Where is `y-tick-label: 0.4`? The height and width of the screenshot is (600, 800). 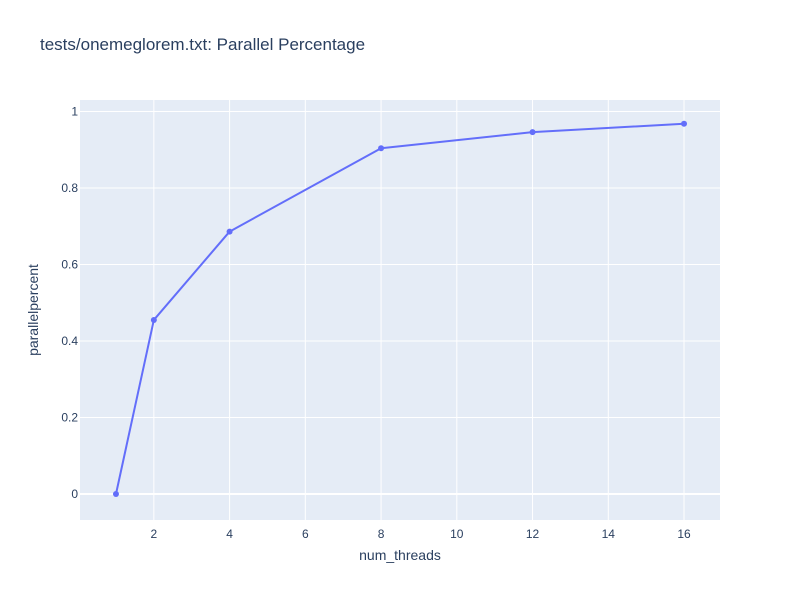 y-tick-label: 0.4 is located at coordinates (69, 341).